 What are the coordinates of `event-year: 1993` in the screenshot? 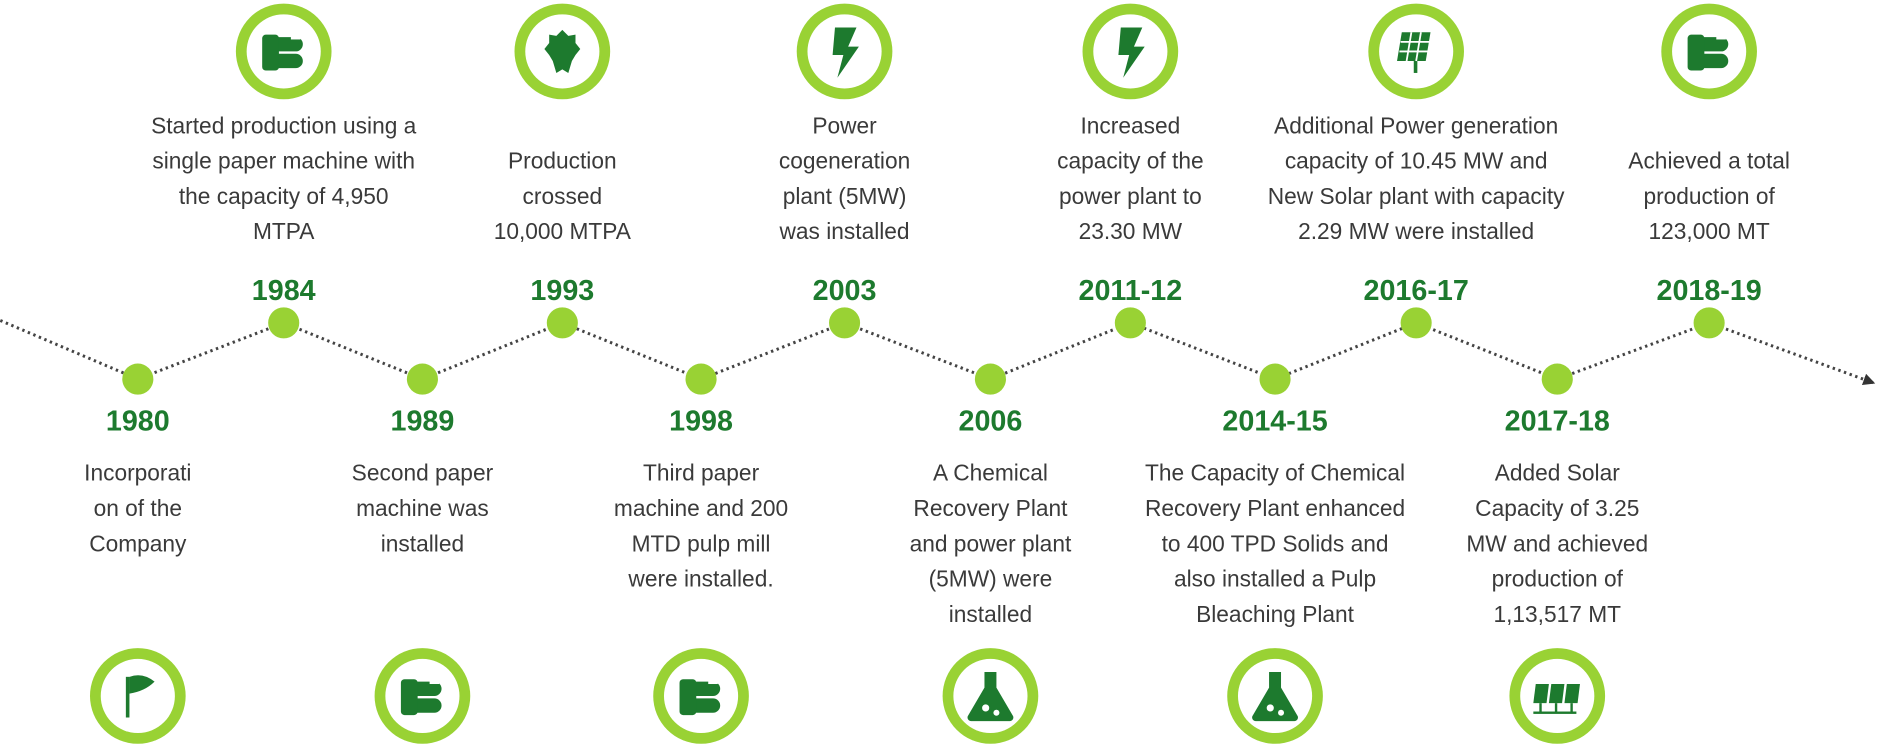 It's located at (562, 291).